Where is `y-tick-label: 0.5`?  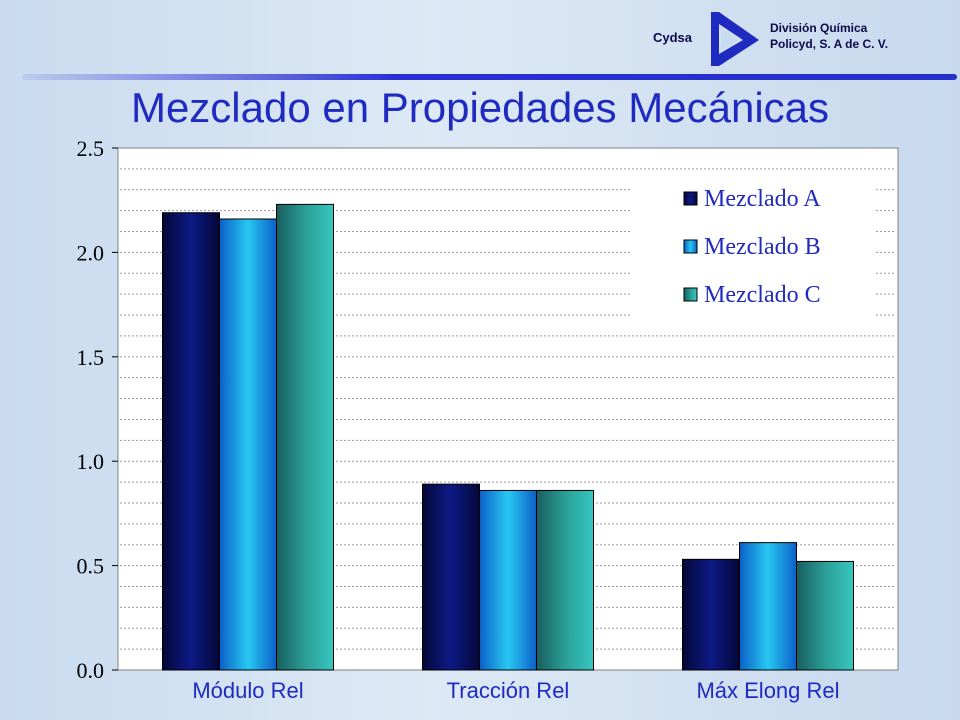
y-tick-label: 0.5 is located at coordinates (91, 566).